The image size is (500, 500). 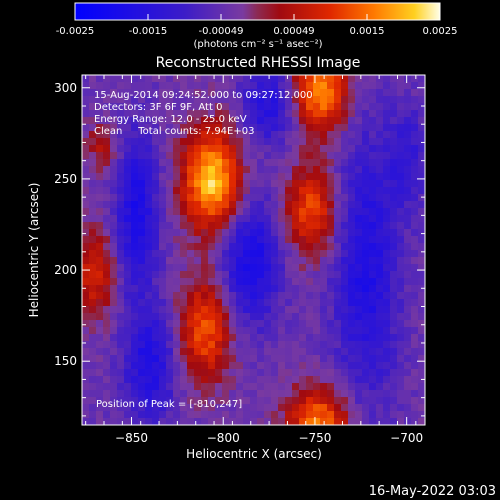 What do you see at coordinates (257, 17) in the screenshot?
I see `colorbar-ticks` at bounding box center [257, 17].